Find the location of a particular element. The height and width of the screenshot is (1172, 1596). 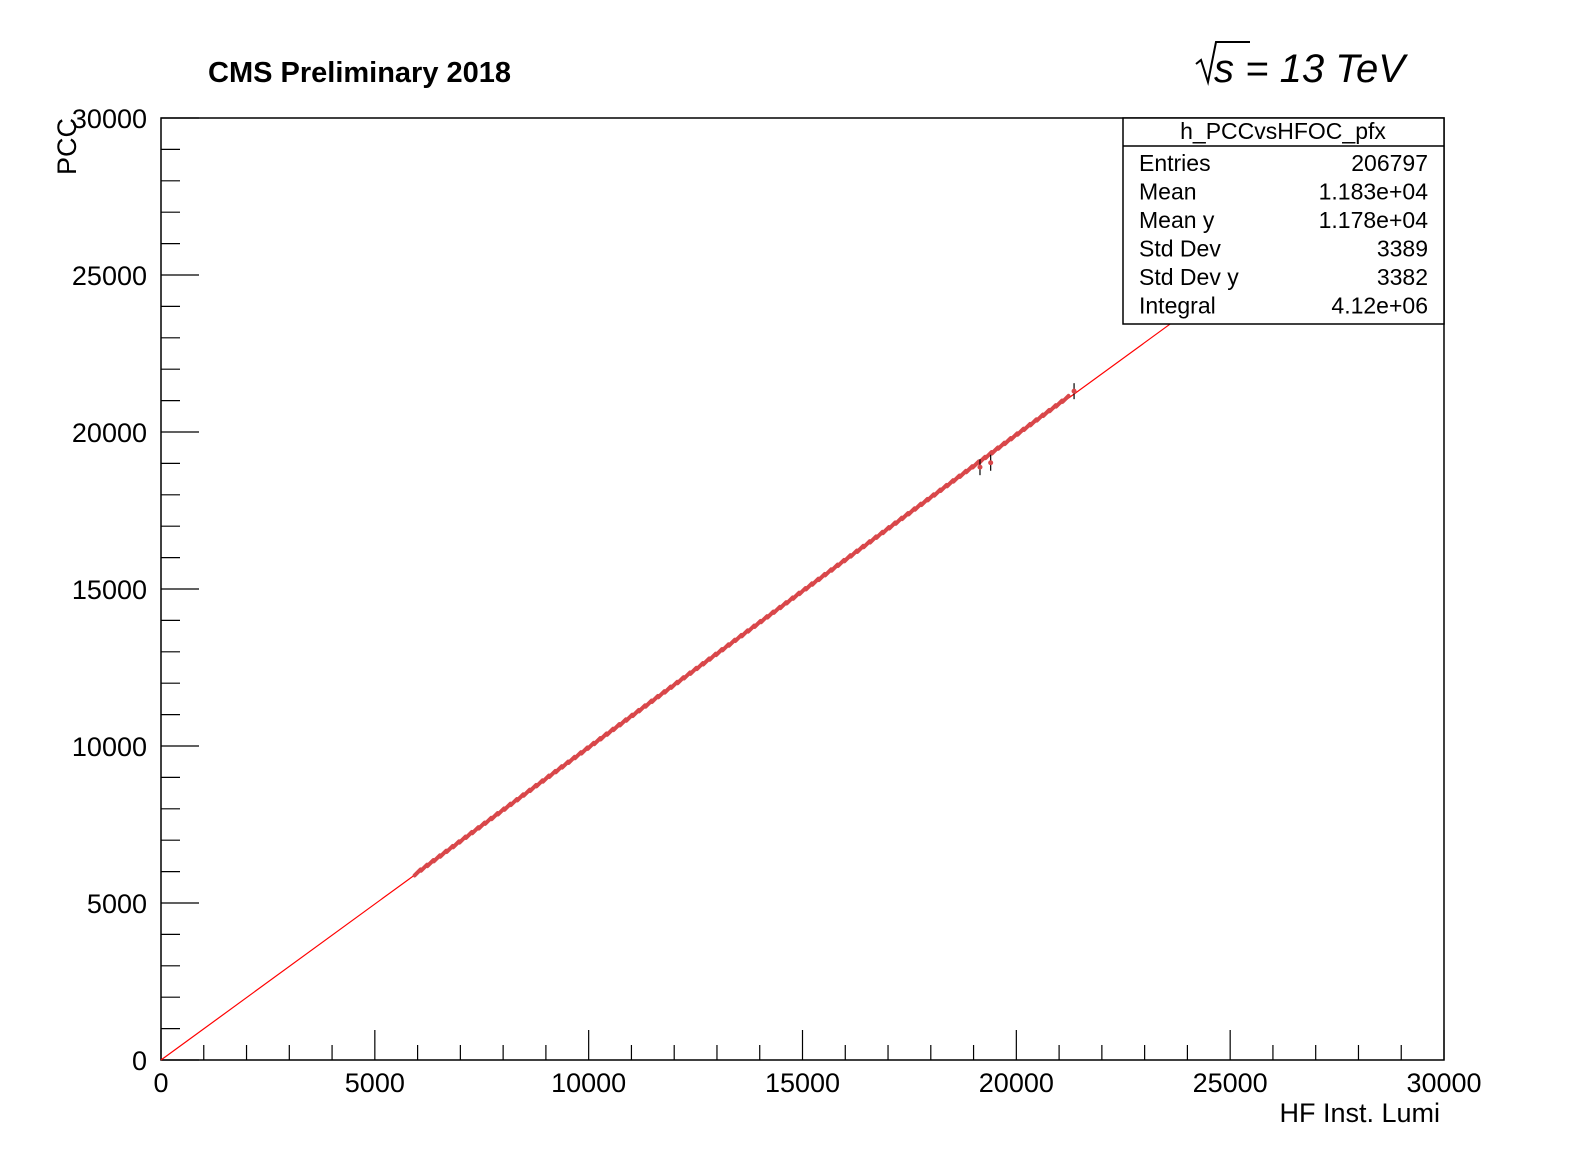

y-tick-label: 15000 is located at coordinates (109, 590).